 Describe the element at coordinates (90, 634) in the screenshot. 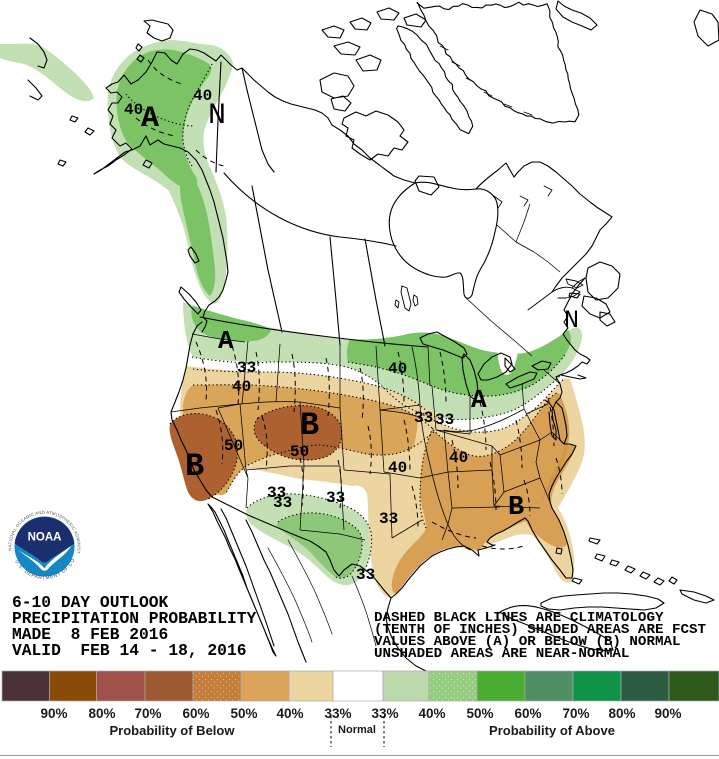

I see `svg-text: MADE 8 FEB 2016` at that location.